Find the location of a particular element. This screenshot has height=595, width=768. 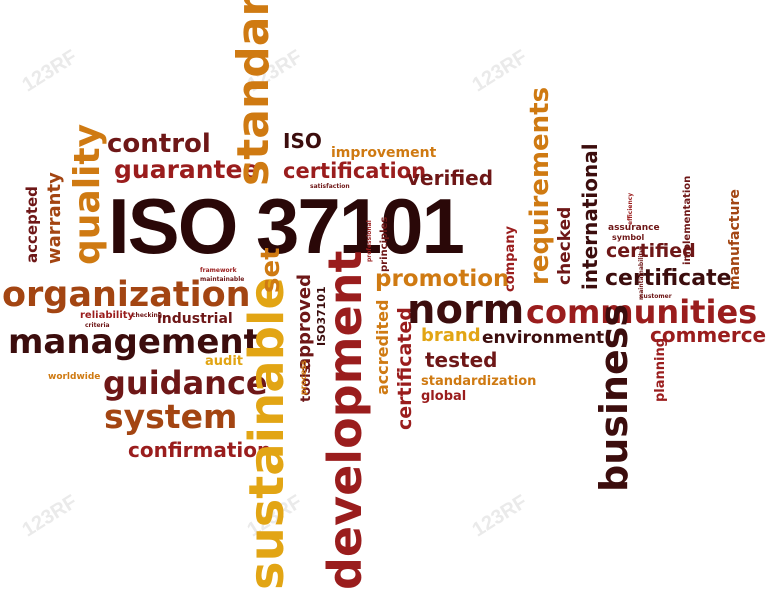

word-principles: principles is located at coordinates (384, 244).